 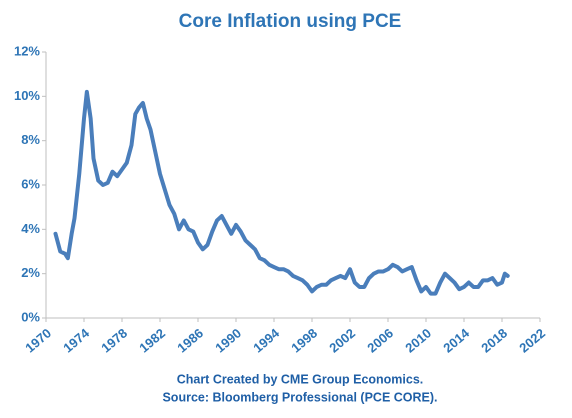 What do you see at coordinates (304, 340) in the screenshot?
I see `x-tick-label: 1998` at bounding box center [304, 340].